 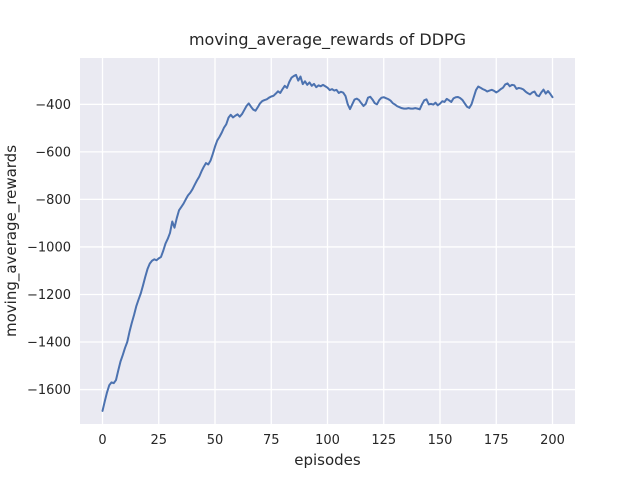 What do you see at coordinates (440, 440) in the screenshot?
I see `x-tick-label: 150` at bounding box center [440, 440].